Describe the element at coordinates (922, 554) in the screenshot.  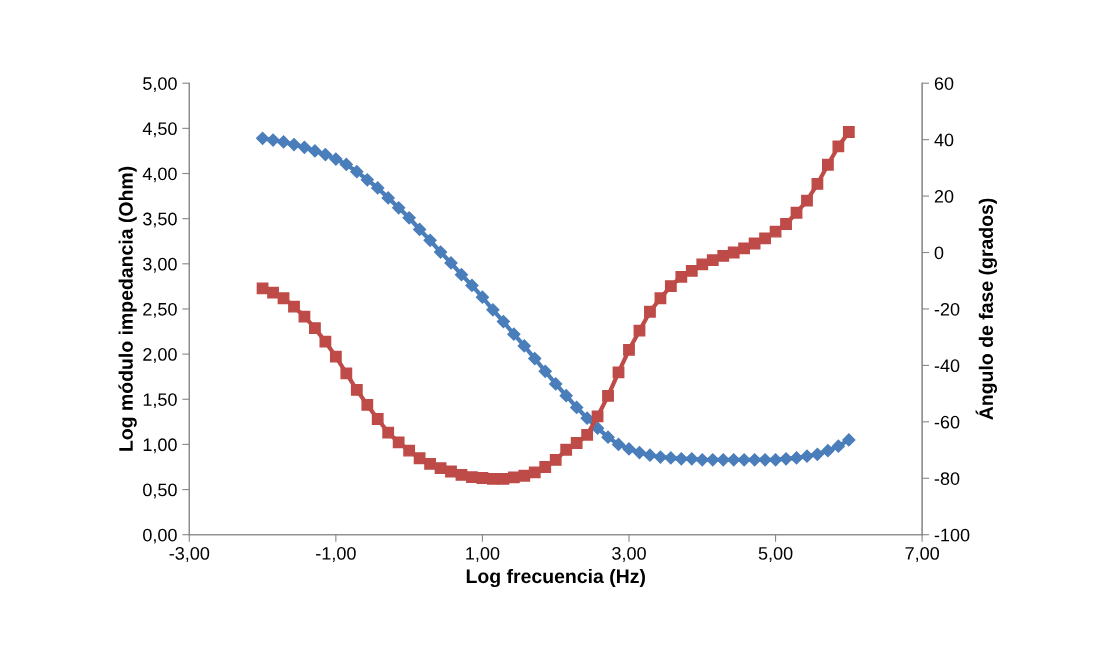
I see `x-tick-label: 7,00` at that location.